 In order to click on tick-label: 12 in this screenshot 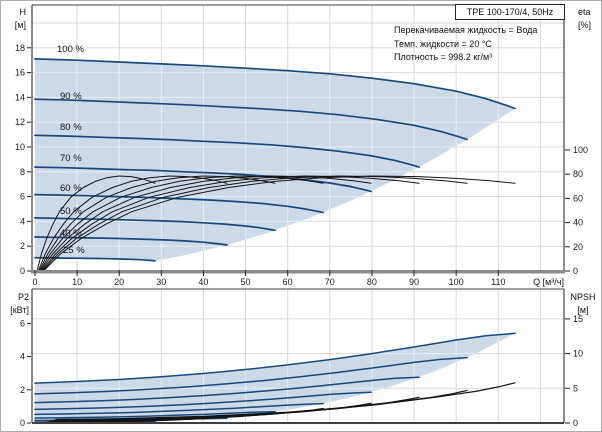, I will do `click(20, 122)`.